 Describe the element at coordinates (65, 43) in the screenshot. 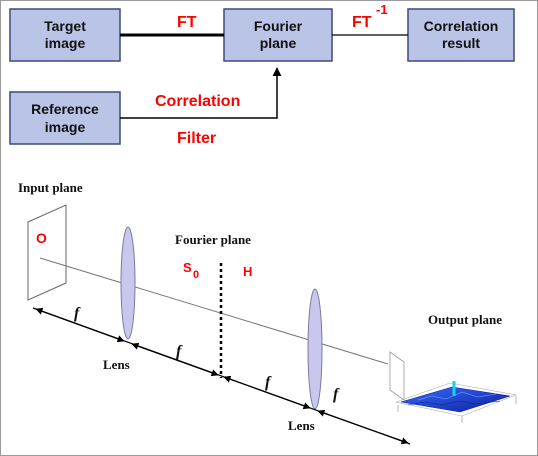

I see `target-box-line2: image` at that location.